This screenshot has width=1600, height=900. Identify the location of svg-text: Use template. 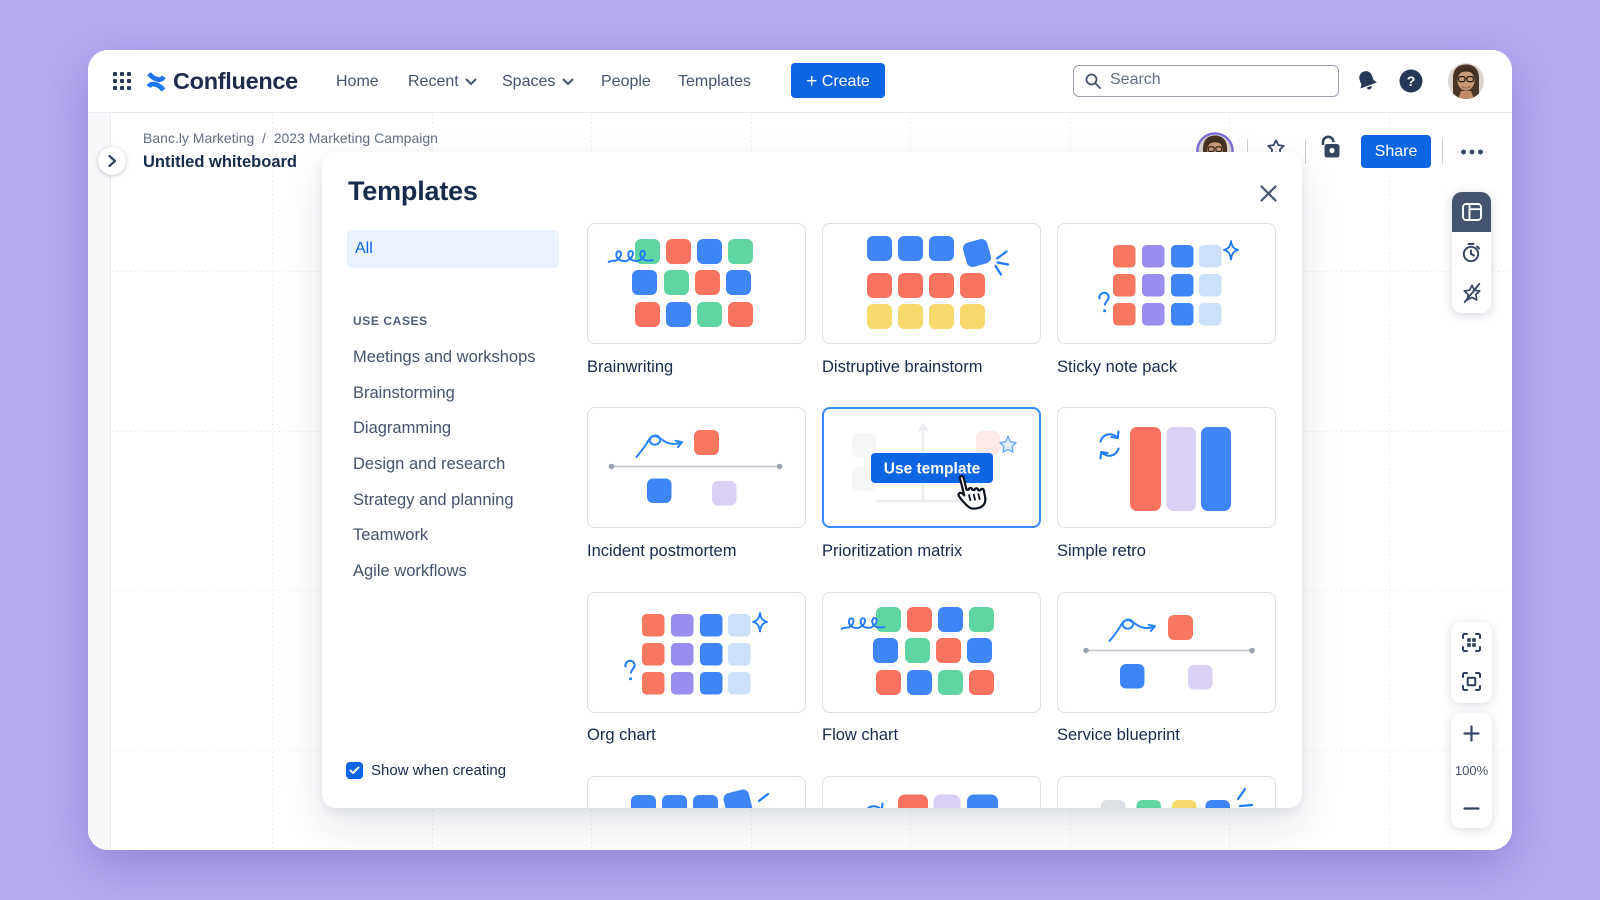
(932, 469).